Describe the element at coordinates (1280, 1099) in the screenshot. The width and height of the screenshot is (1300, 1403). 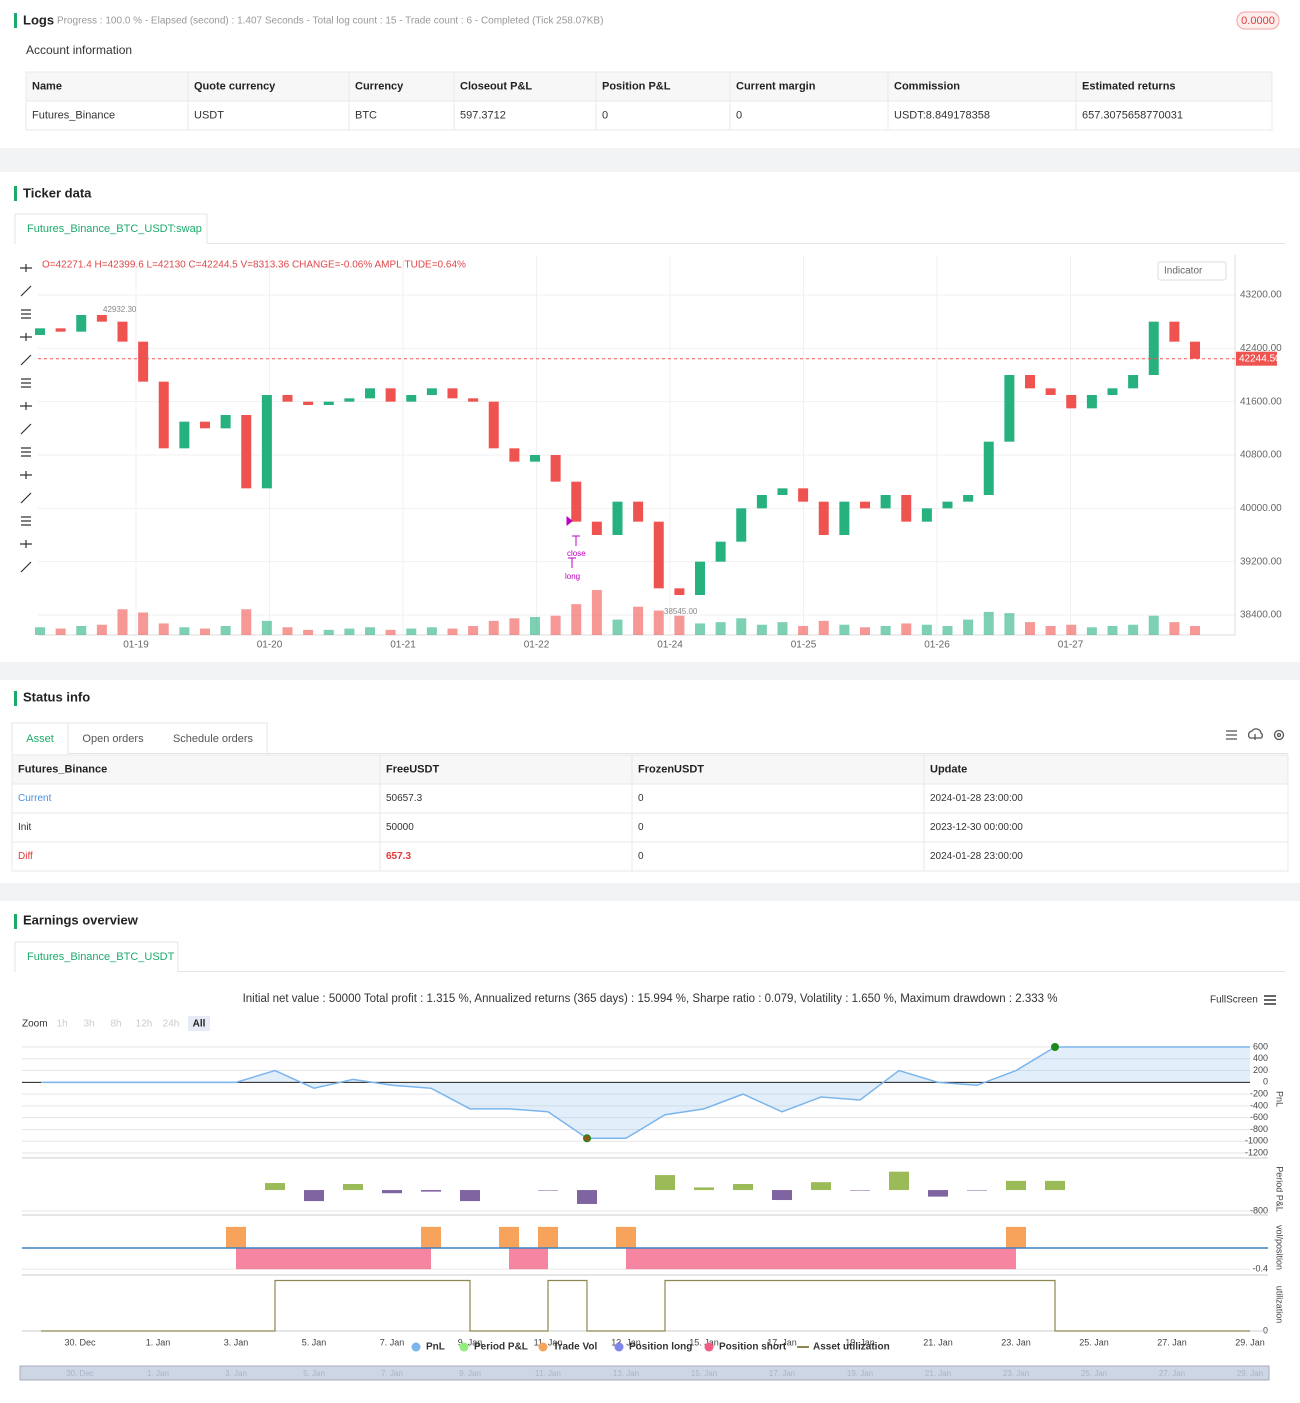
I see `axis-label: PnL` at that location.